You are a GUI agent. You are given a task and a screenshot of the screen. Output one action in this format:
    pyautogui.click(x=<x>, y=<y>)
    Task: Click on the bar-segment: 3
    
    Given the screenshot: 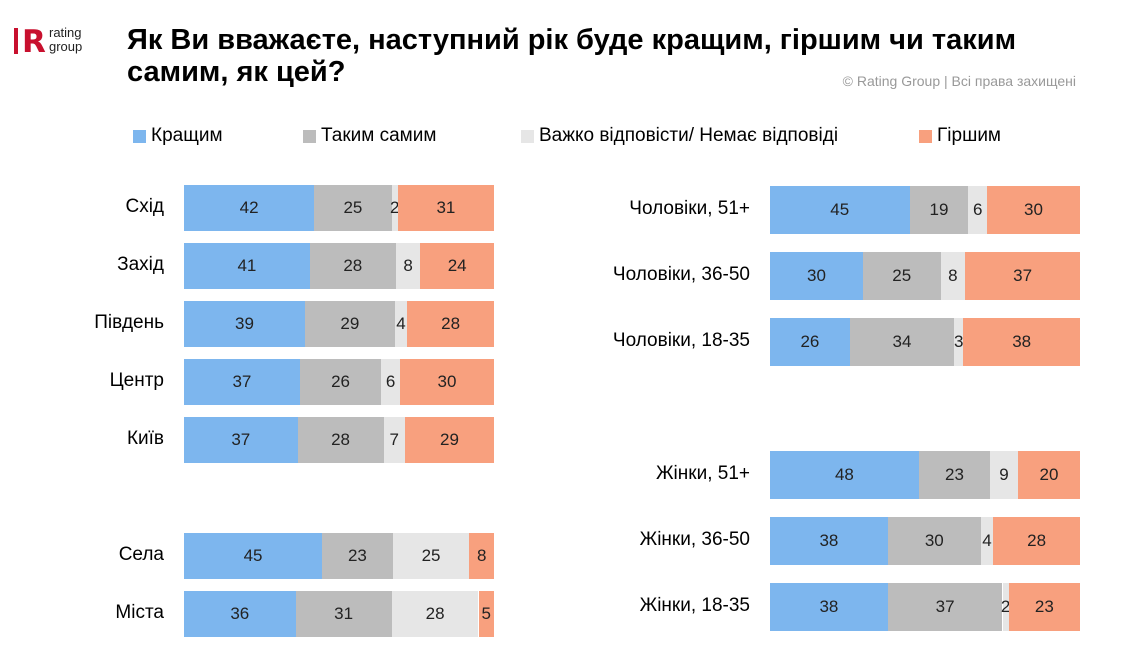 What is the action you would take?
    pyautogui.click(x=959, y=342)
    